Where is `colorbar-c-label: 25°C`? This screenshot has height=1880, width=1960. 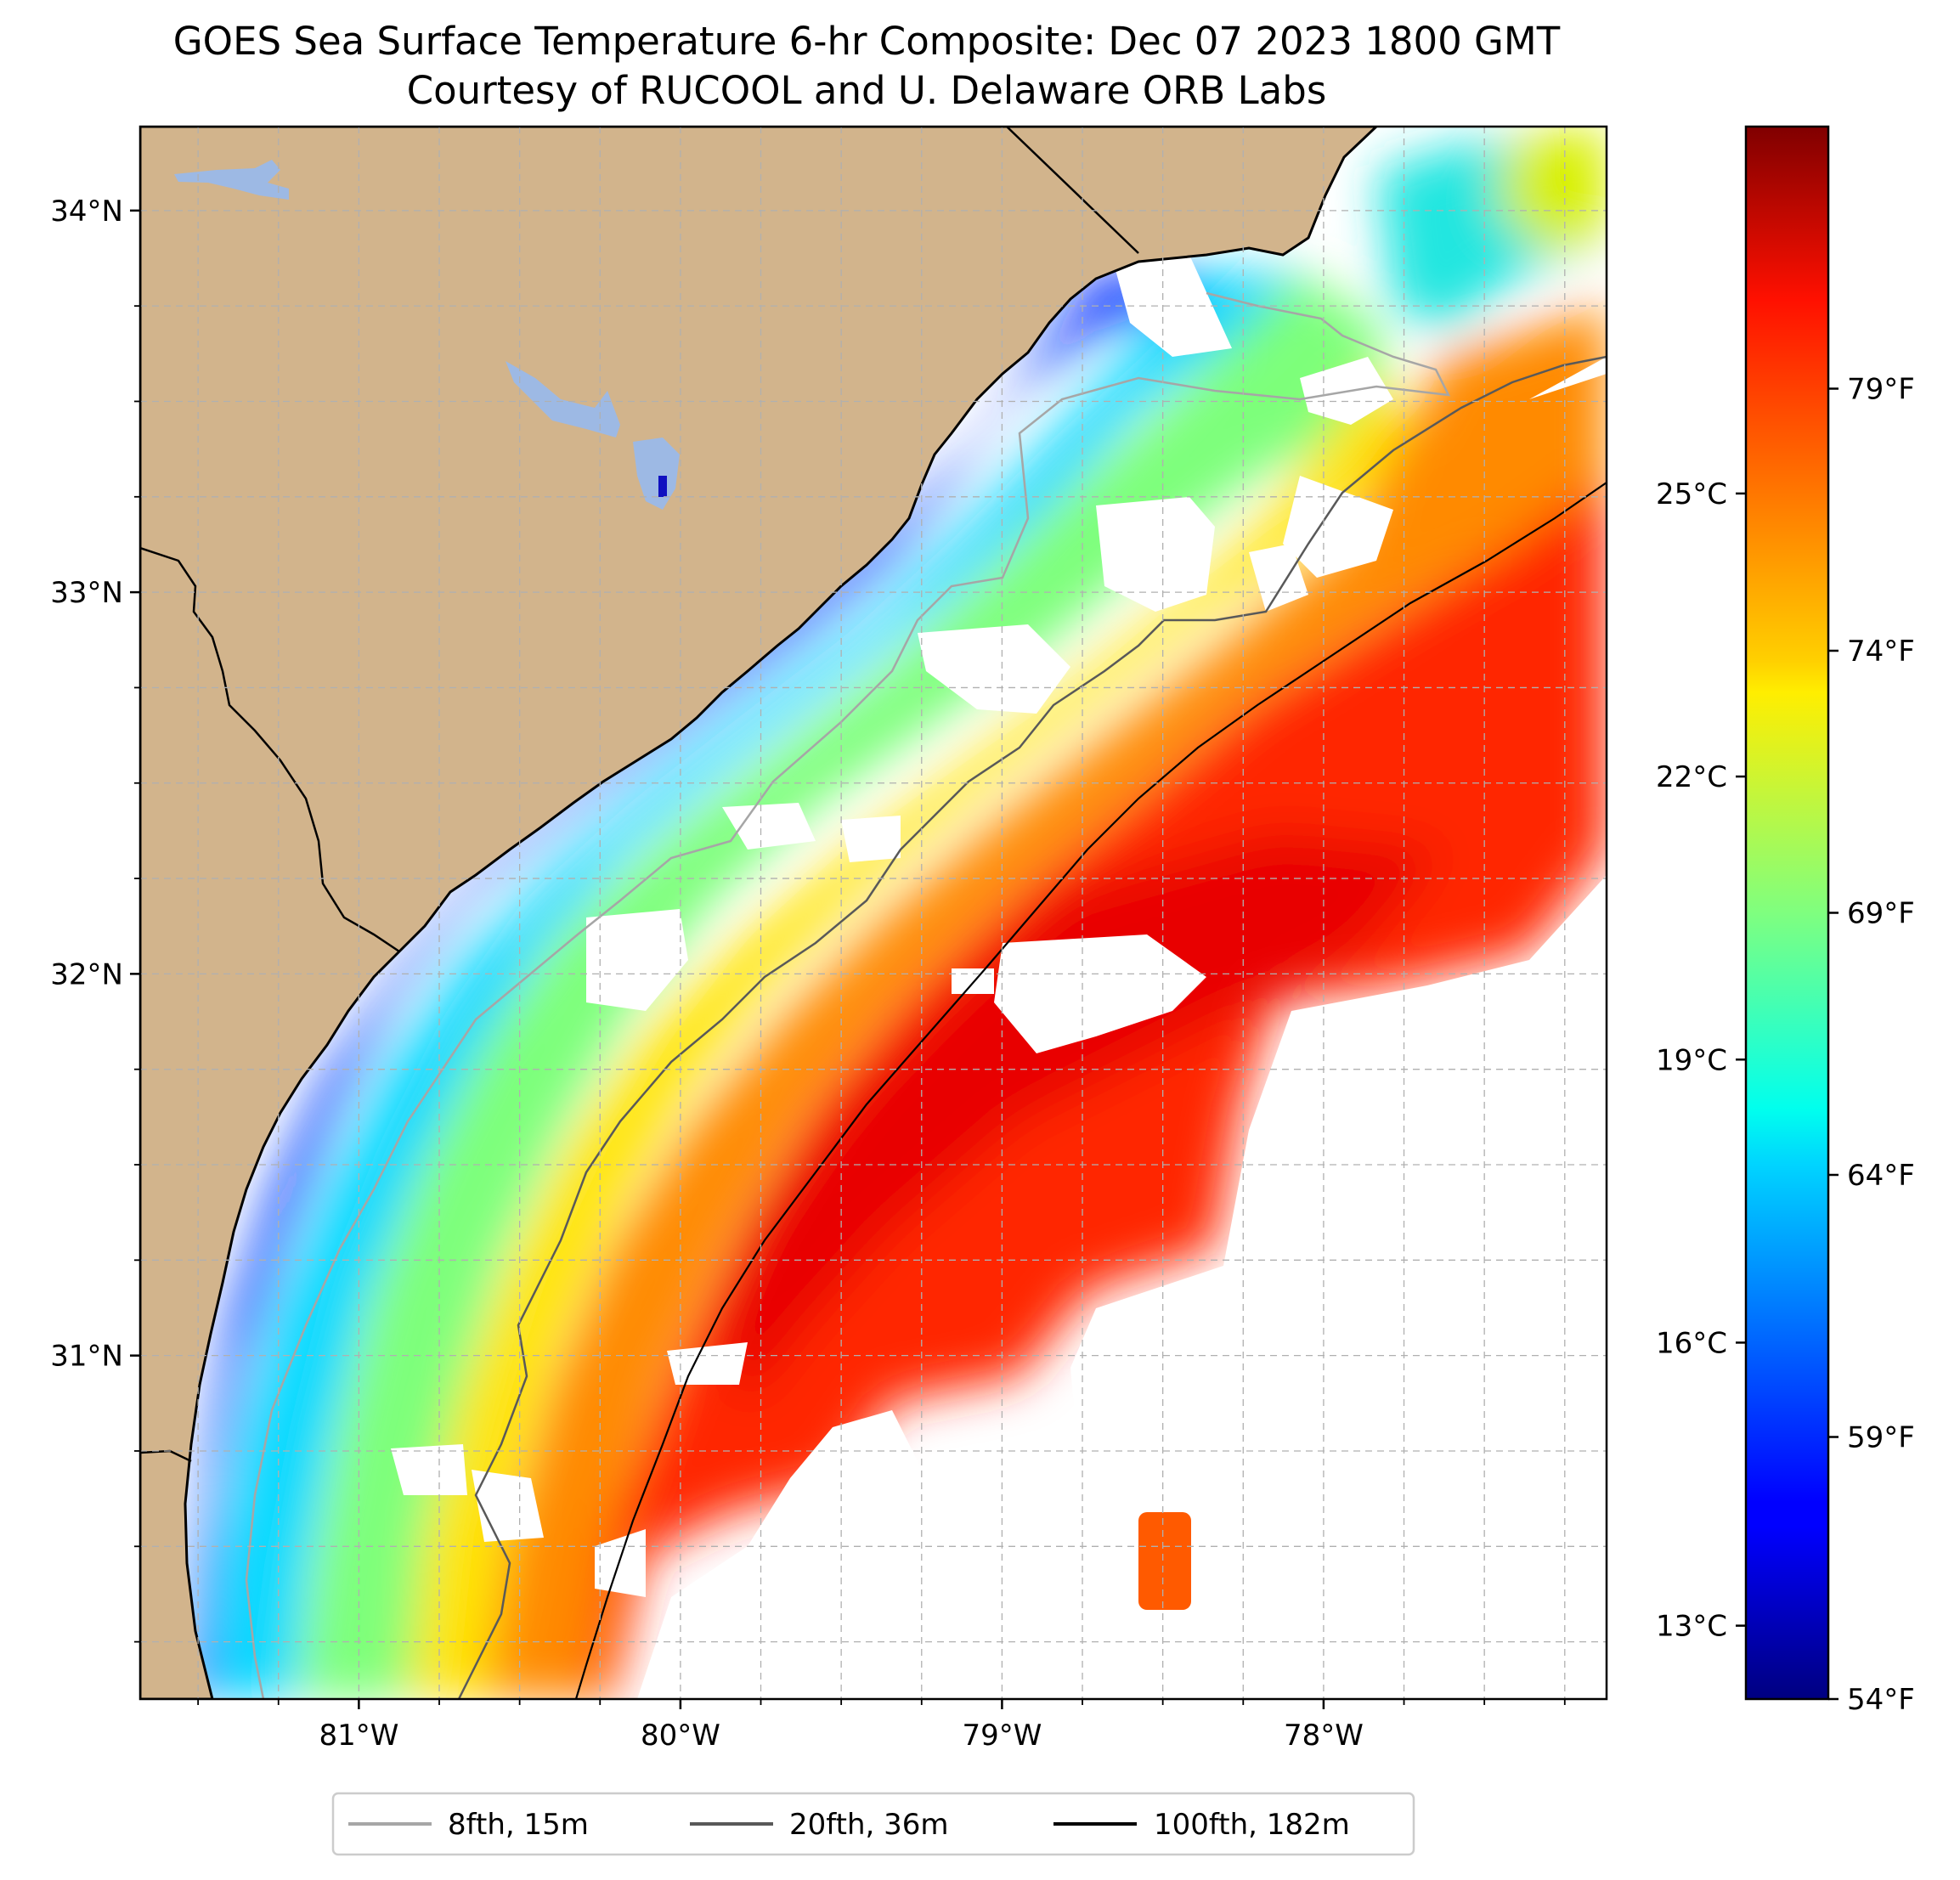 colorbar-c-label: 25°C is located at coordinates (1692, 494).